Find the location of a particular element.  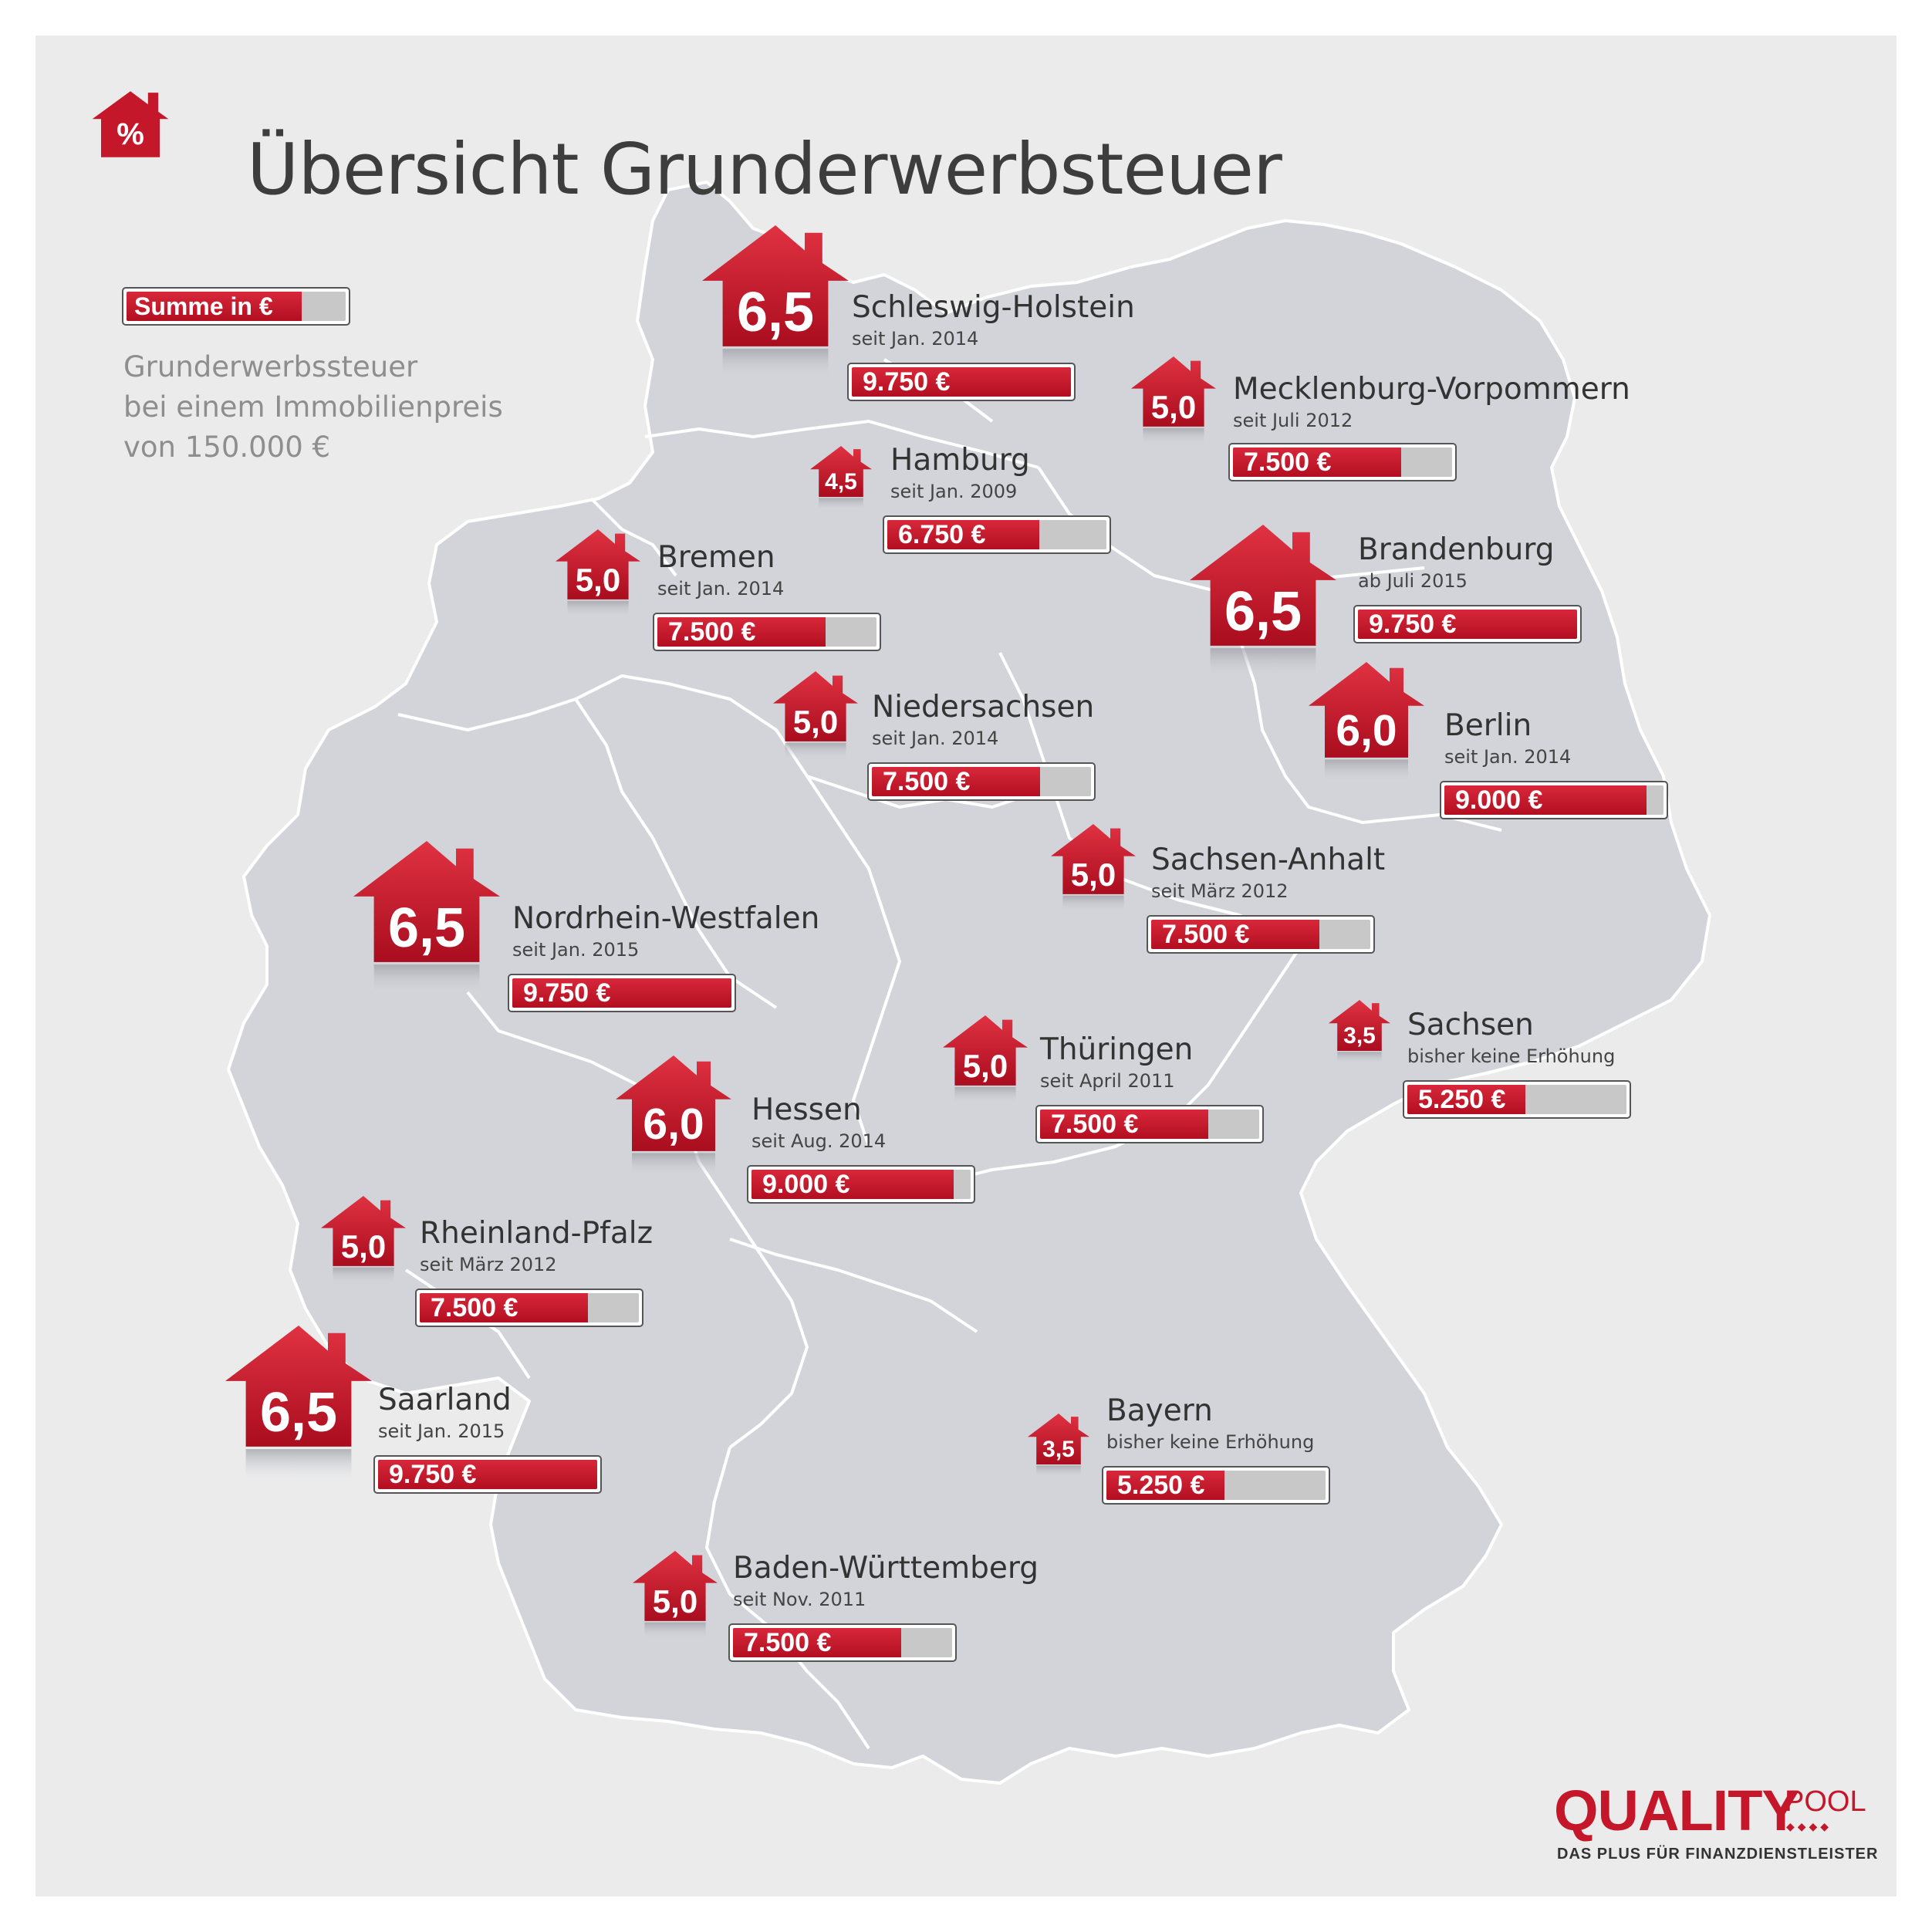

state-info: Niedersachsen seit Jan. 2014 is located at coordinates (983, 721).